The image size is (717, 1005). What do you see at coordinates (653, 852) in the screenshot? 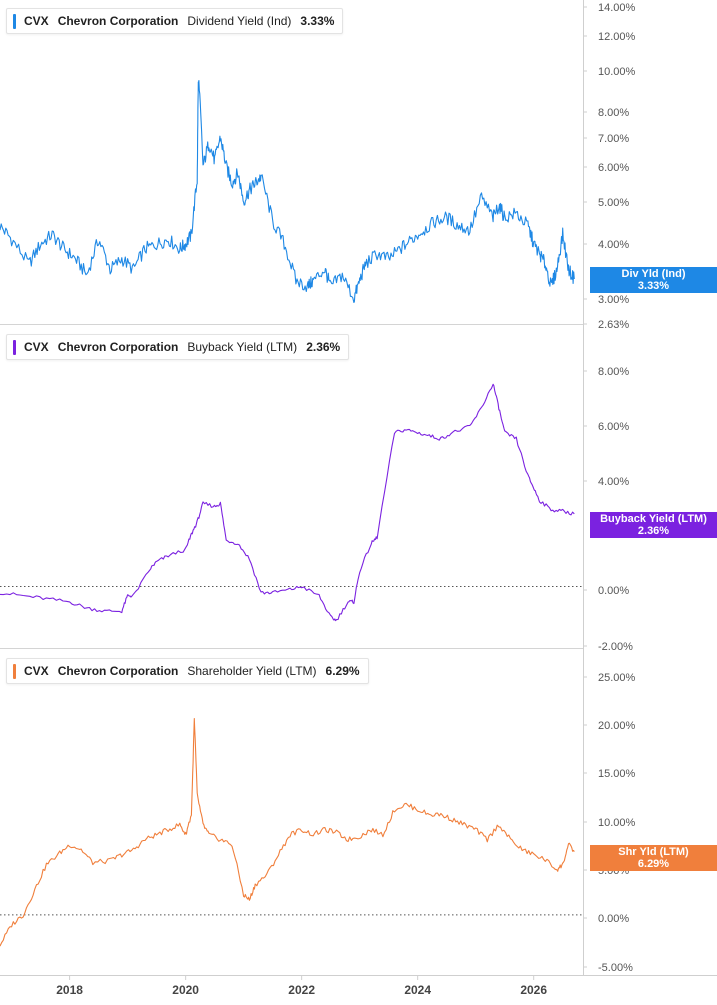
I see `badge-label: Shr Yld (LTM)` at bounding box center [653, 852].